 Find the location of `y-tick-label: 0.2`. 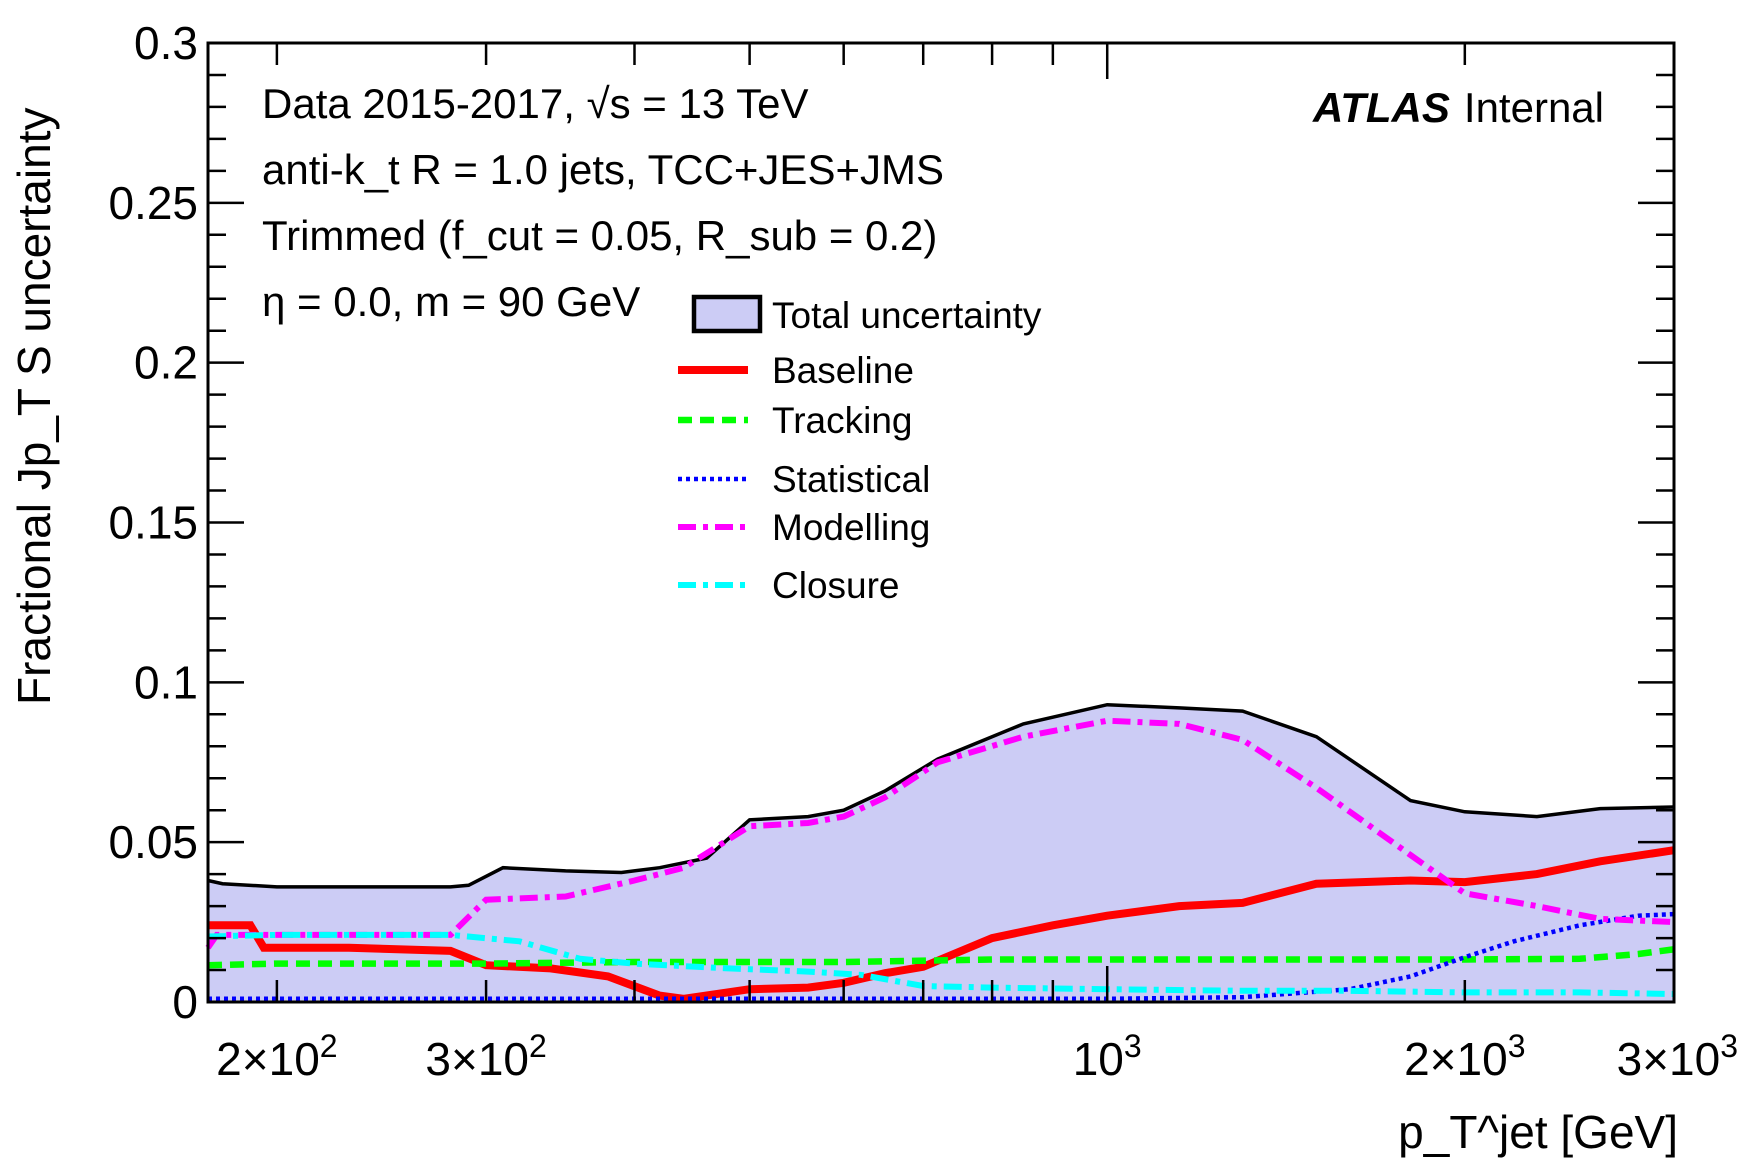

y-tick-label: 0.2 is located at coordinates (166, 363).